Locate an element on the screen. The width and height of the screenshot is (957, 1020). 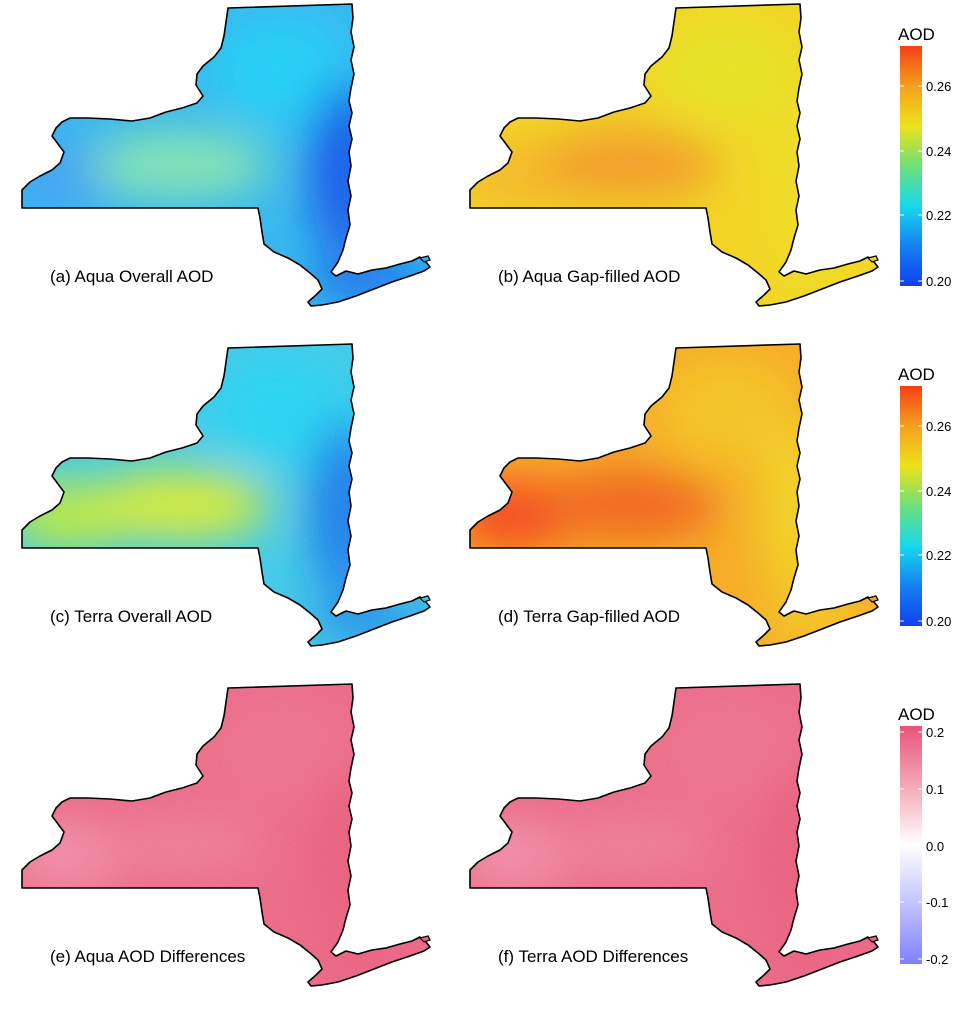
colorbar-aod-top: AOD 0.26 0.24 0.22 0.20 is located at coordinates (924, 157).